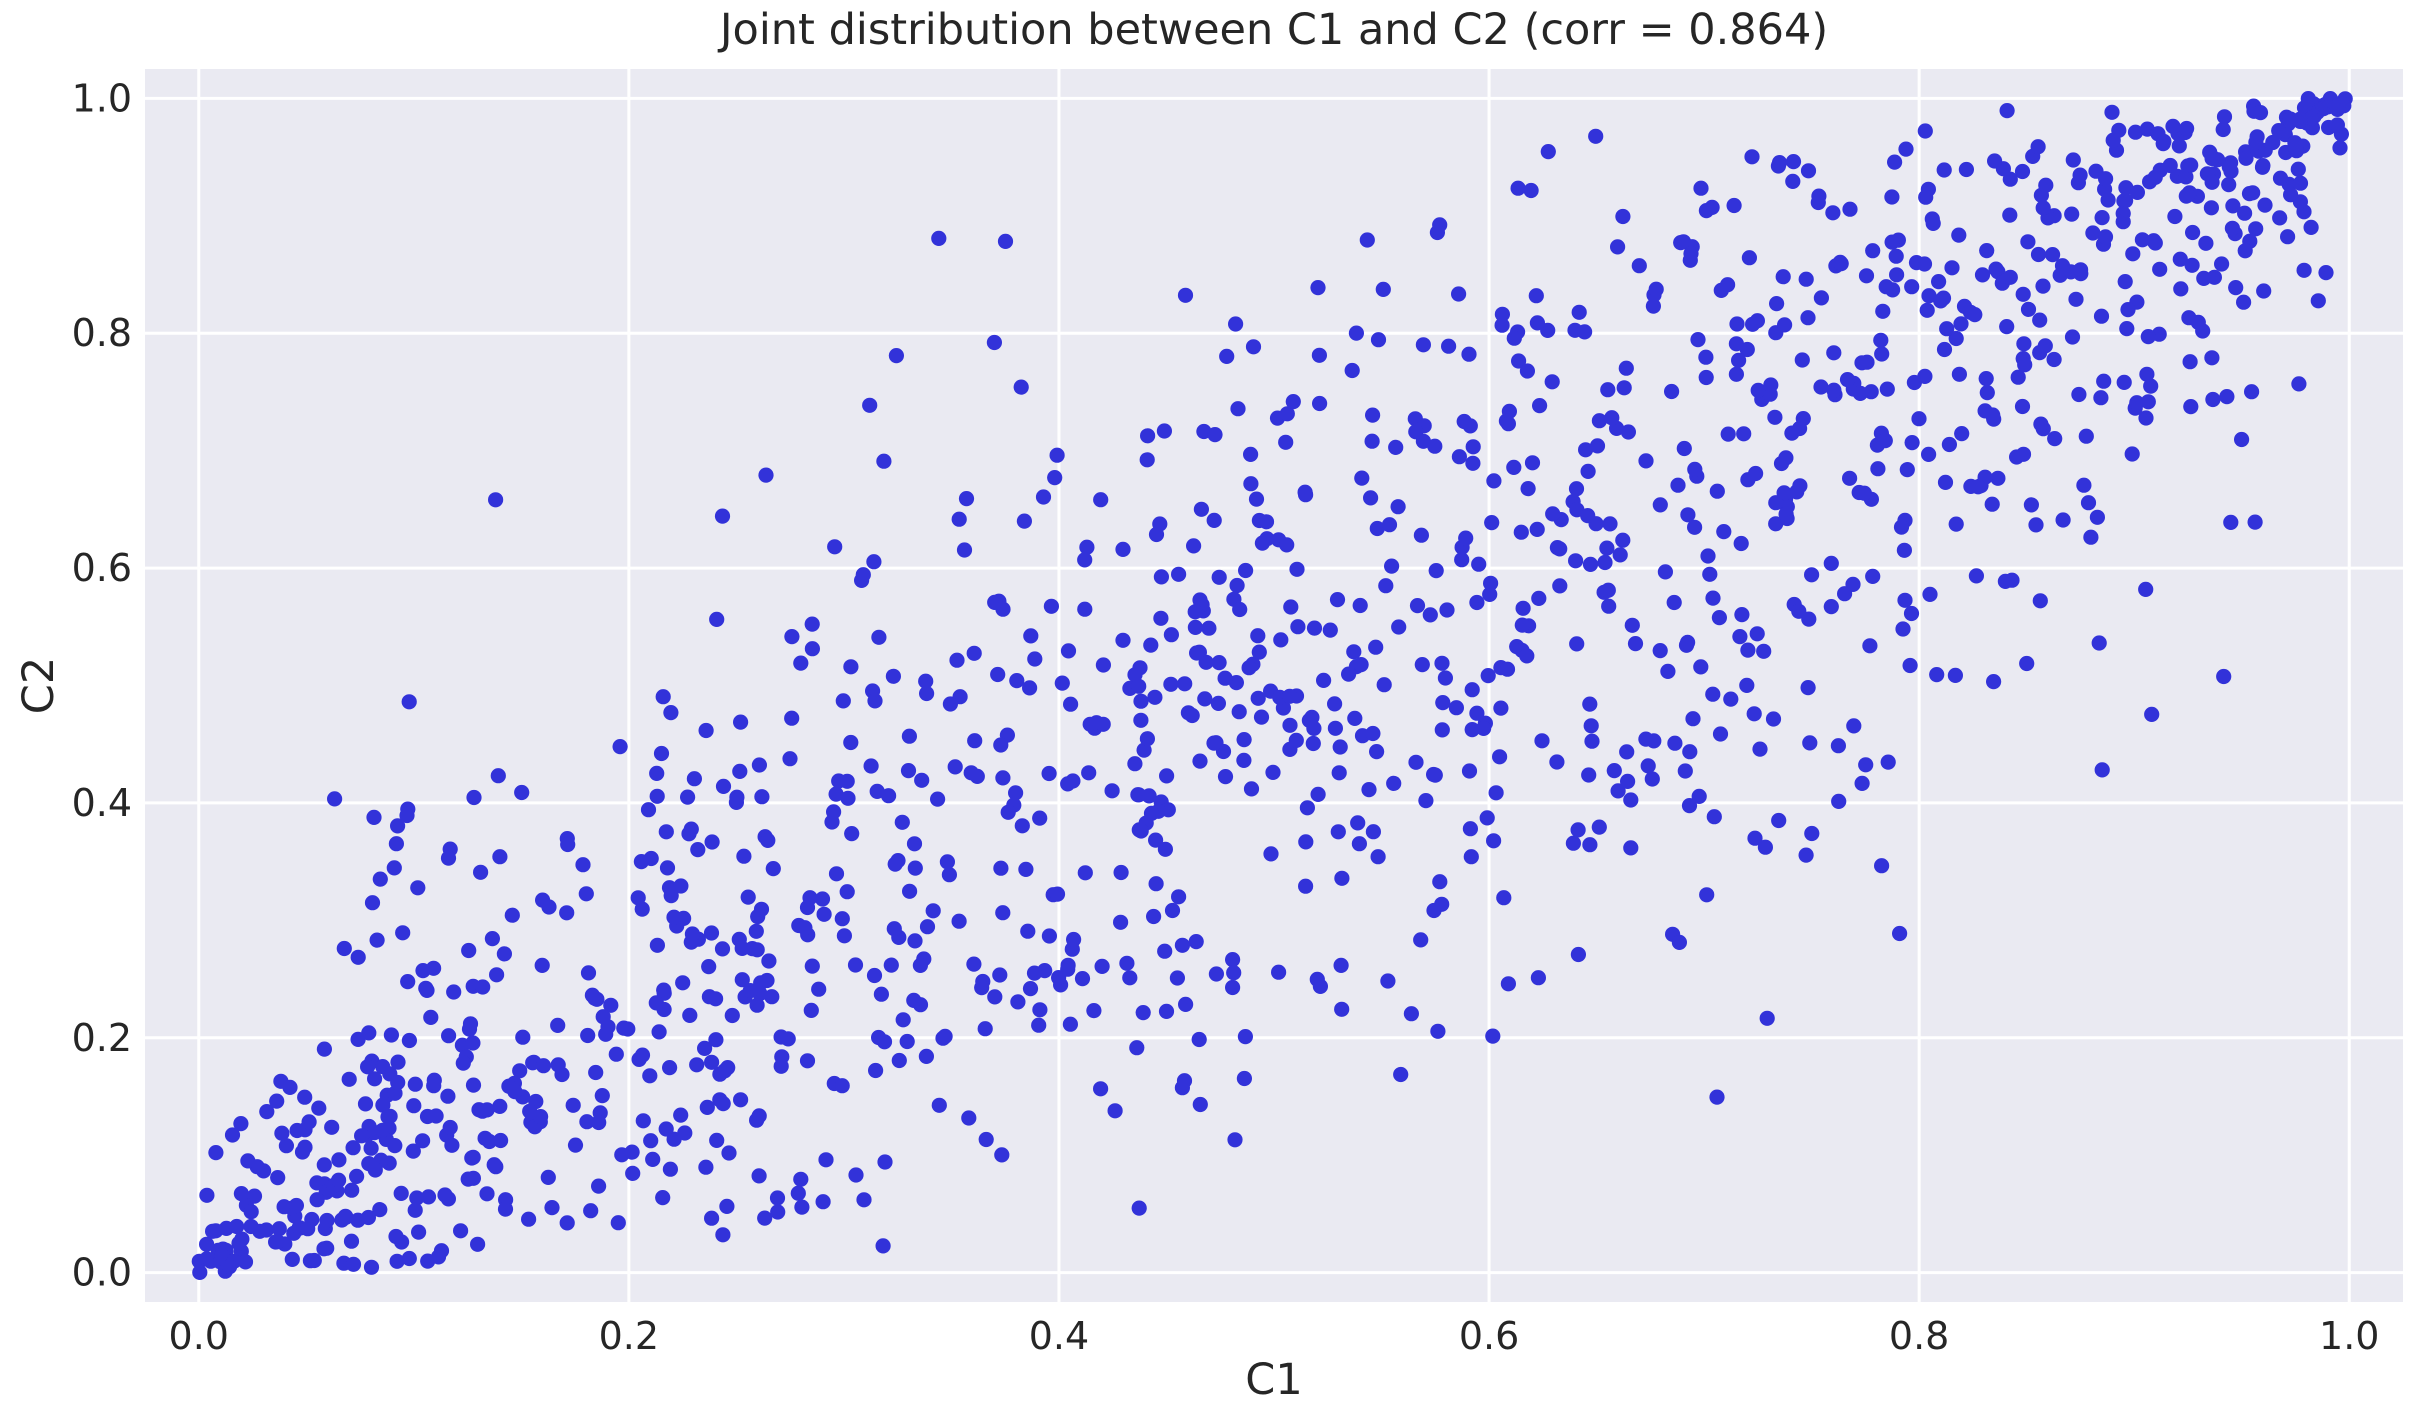  What do you see at coordinates (102, 333) in the screenshot?
I see `y-tick-label: 0.8` at bounding box center [102, 333].